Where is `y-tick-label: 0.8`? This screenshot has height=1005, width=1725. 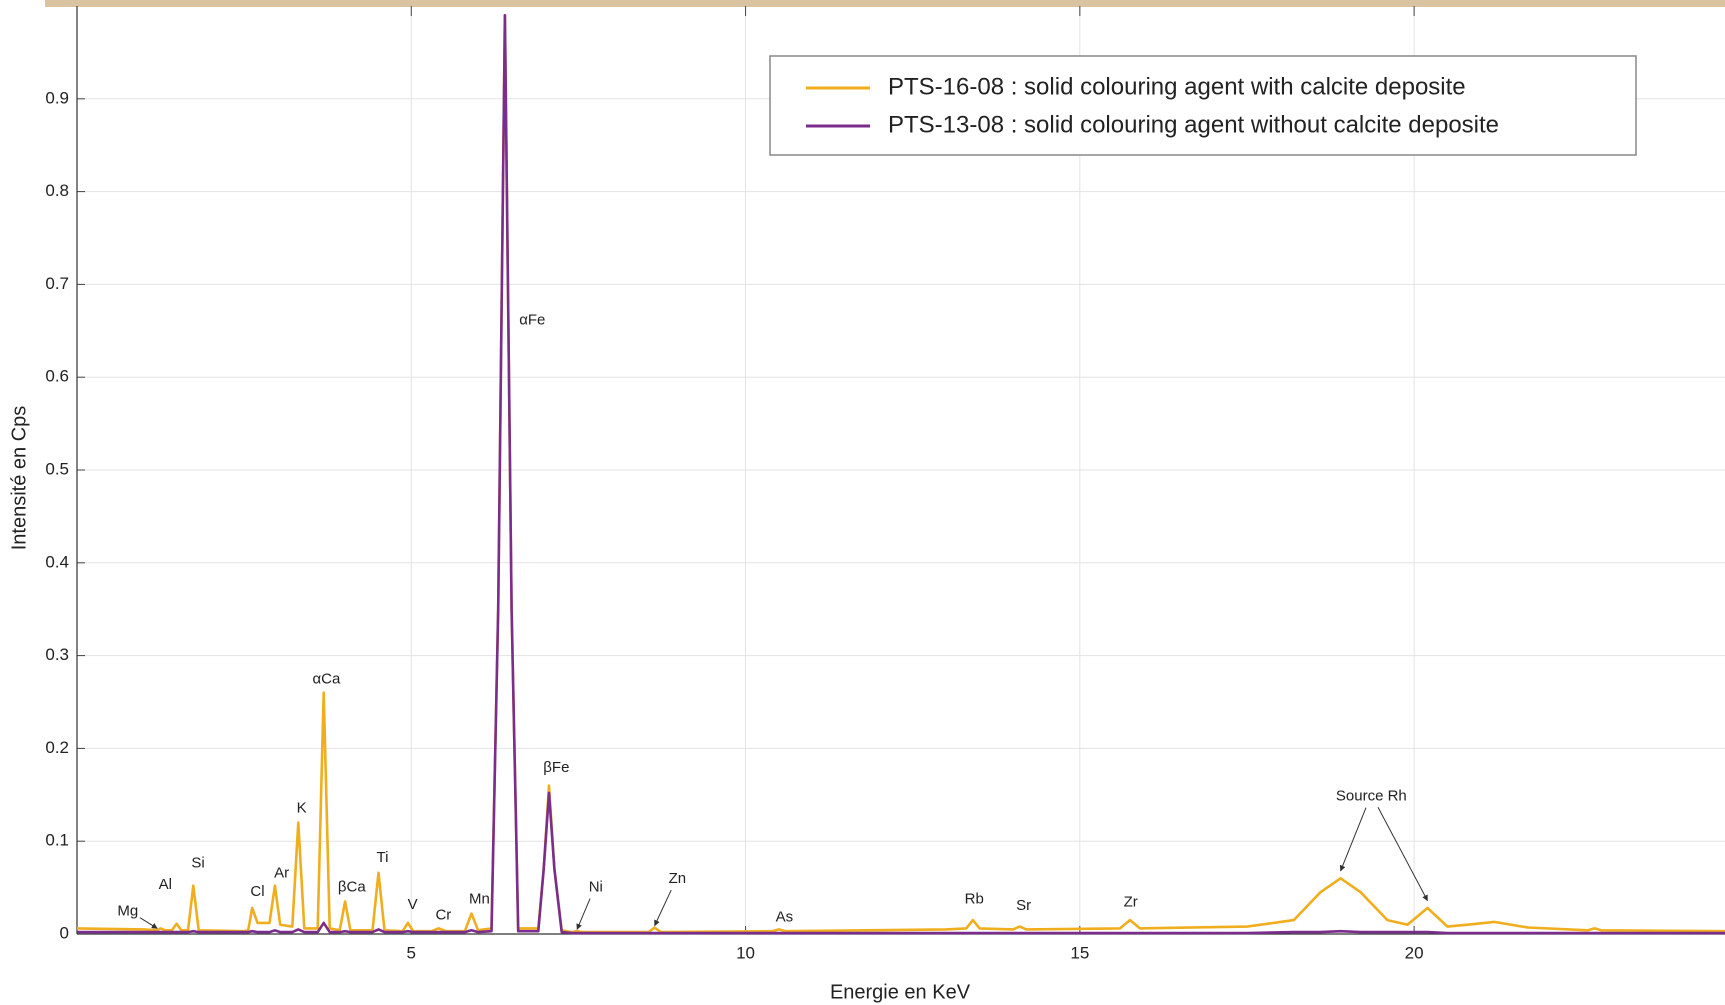 y-tick-label: 0.8 is located at coordinates (57, 190).